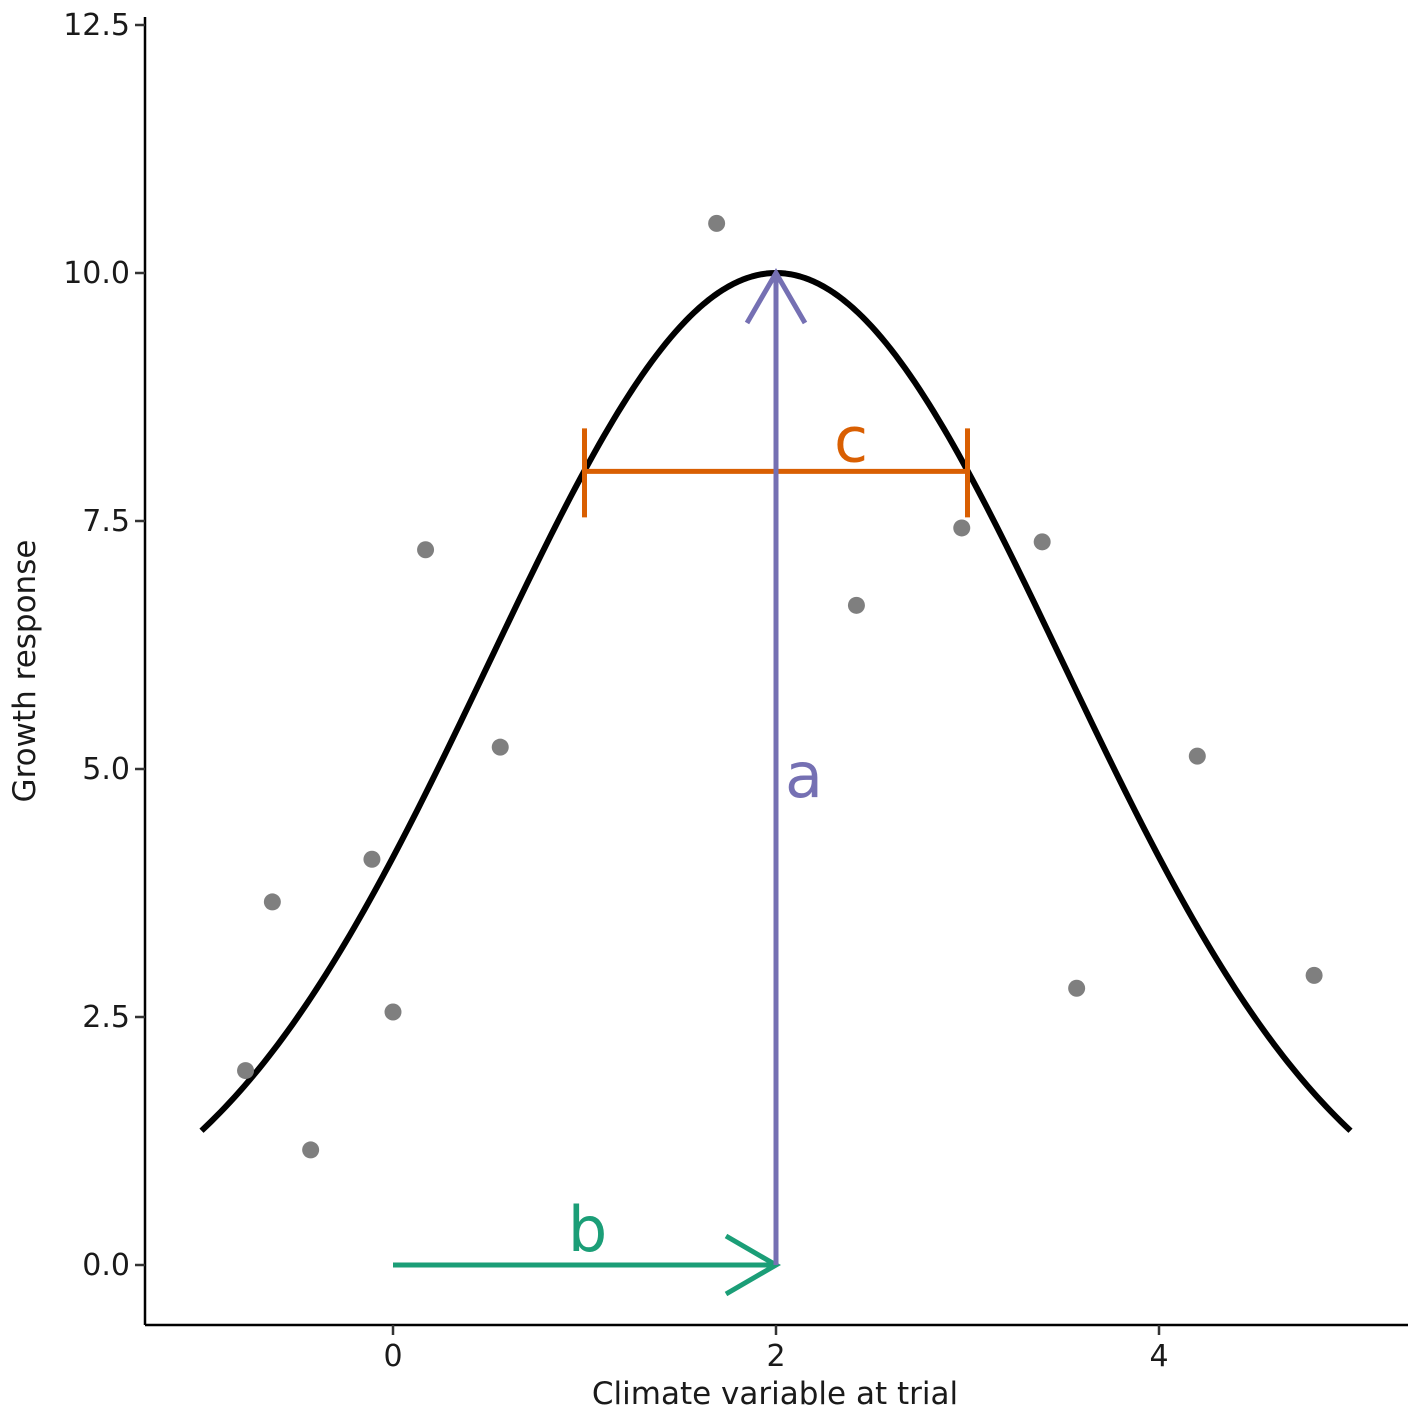 The height and width of the screenshot is (1416, 1418). What do you see at coordinates (587, 1229) in the screenshot?
I see `label-b: b` at bounding box center [587, 1229].